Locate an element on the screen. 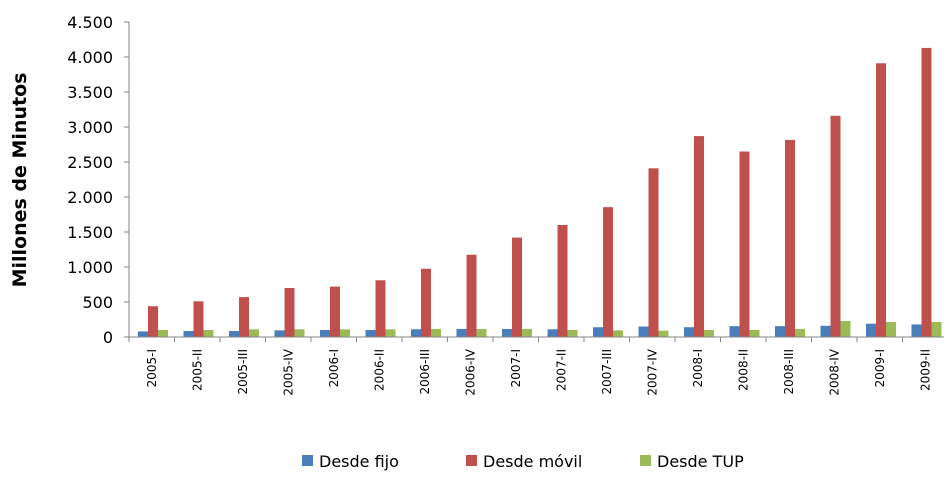  bar-desde-mvil-2005-III is located at coordinates (244, 317).